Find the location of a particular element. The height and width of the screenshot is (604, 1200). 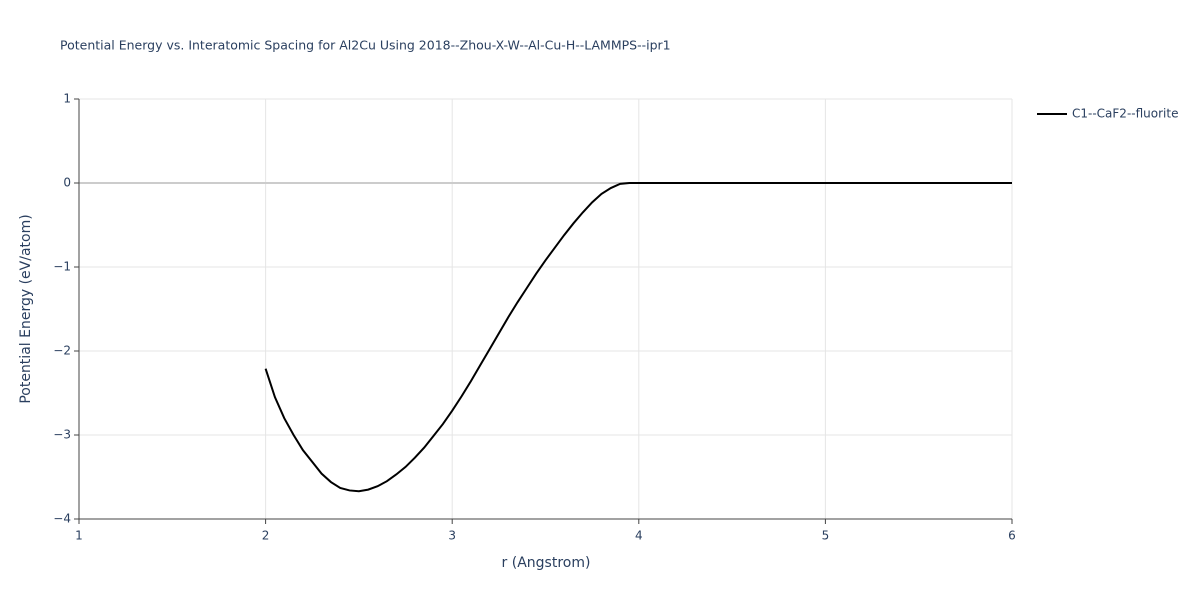

y-tick-label: −4 is located at coordinates (62, 519).